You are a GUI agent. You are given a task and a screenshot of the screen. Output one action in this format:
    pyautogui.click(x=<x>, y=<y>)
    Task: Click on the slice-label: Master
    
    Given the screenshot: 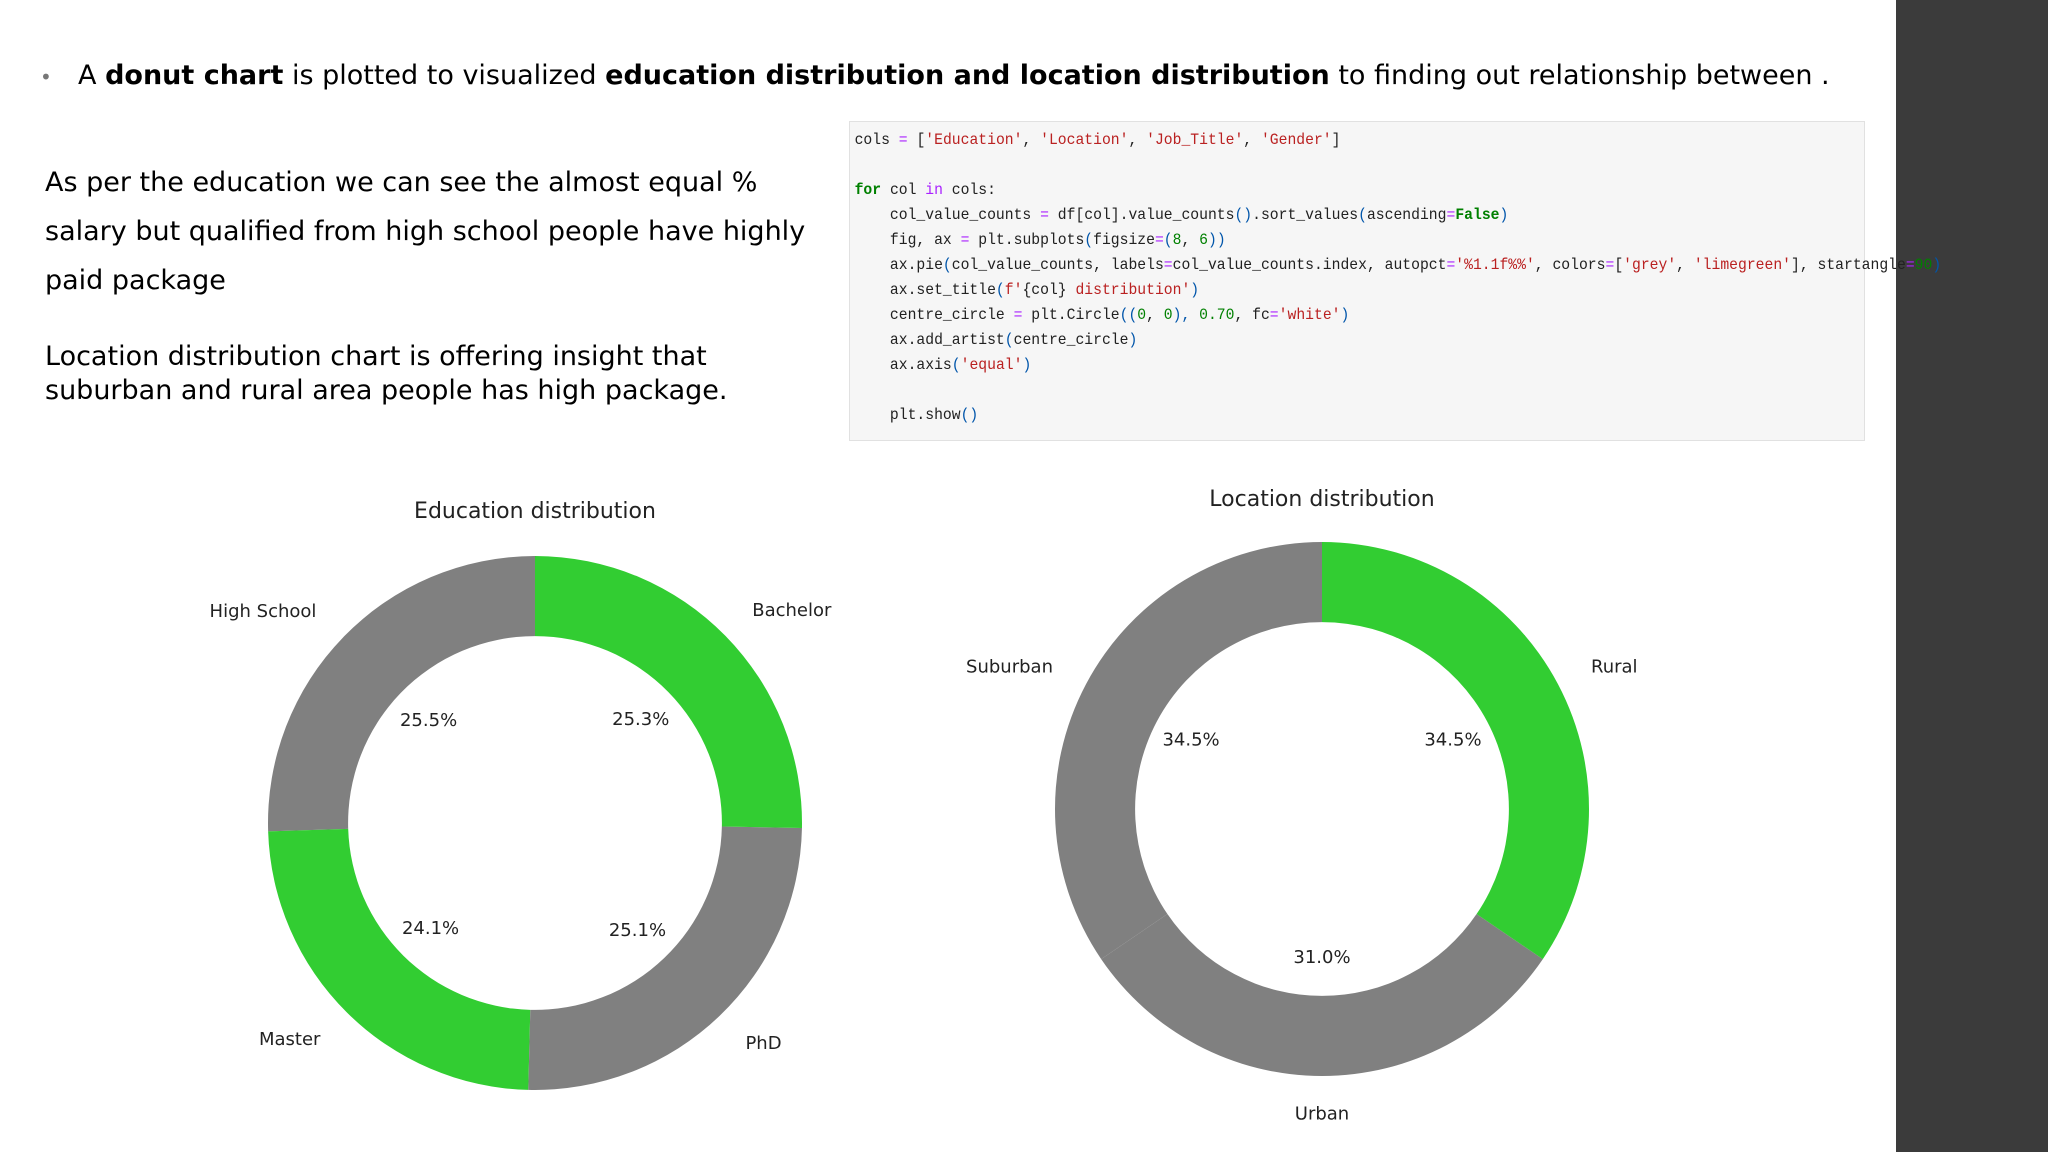 What is the action you would take?
    pyautogui.click(x=290, y=1039)
    